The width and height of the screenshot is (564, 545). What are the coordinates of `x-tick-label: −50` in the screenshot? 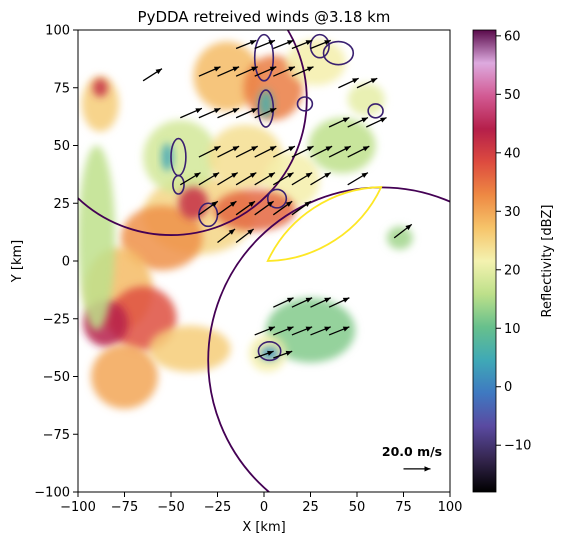 It's located at (170, 507).